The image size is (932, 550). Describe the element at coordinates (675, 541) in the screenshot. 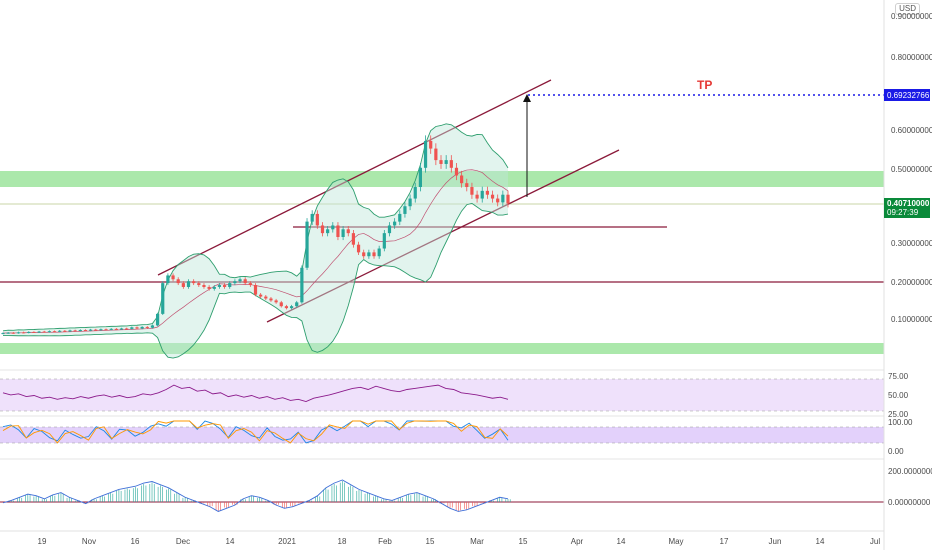

I see `time-tick: May` at that location.